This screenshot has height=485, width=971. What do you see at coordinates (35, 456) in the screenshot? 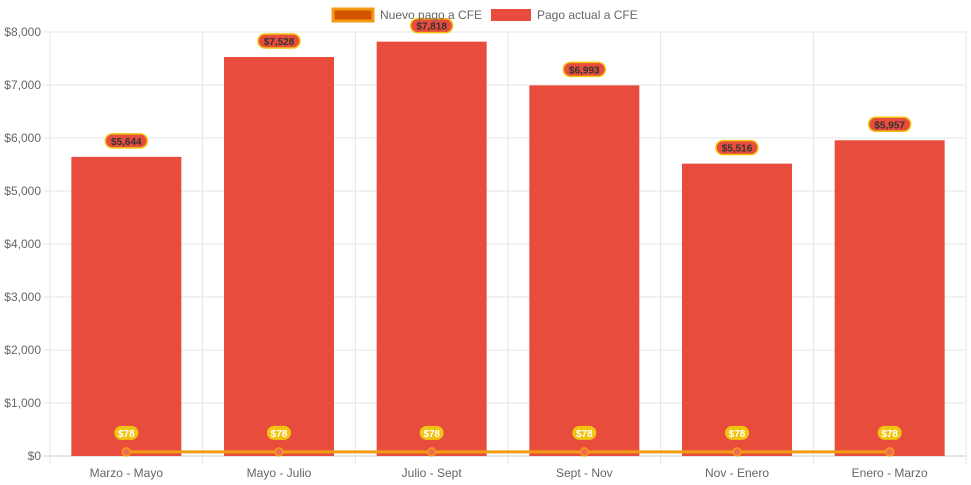
I see `y-tick-label: $0` at bounding box center [35, 456].